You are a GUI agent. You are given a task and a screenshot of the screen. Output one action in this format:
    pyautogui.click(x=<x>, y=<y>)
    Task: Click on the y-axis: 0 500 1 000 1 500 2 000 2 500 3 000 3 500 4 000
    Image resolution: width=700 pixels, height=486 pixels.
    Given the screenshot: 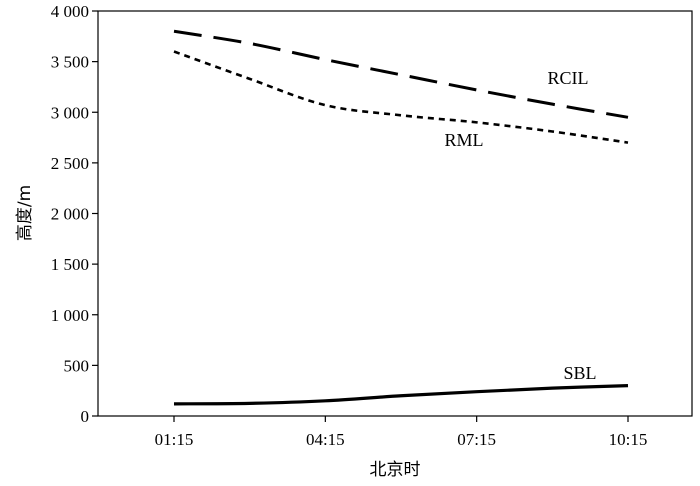 What is the action you would take?
    pyautogui.click(x=74, y=214)
    